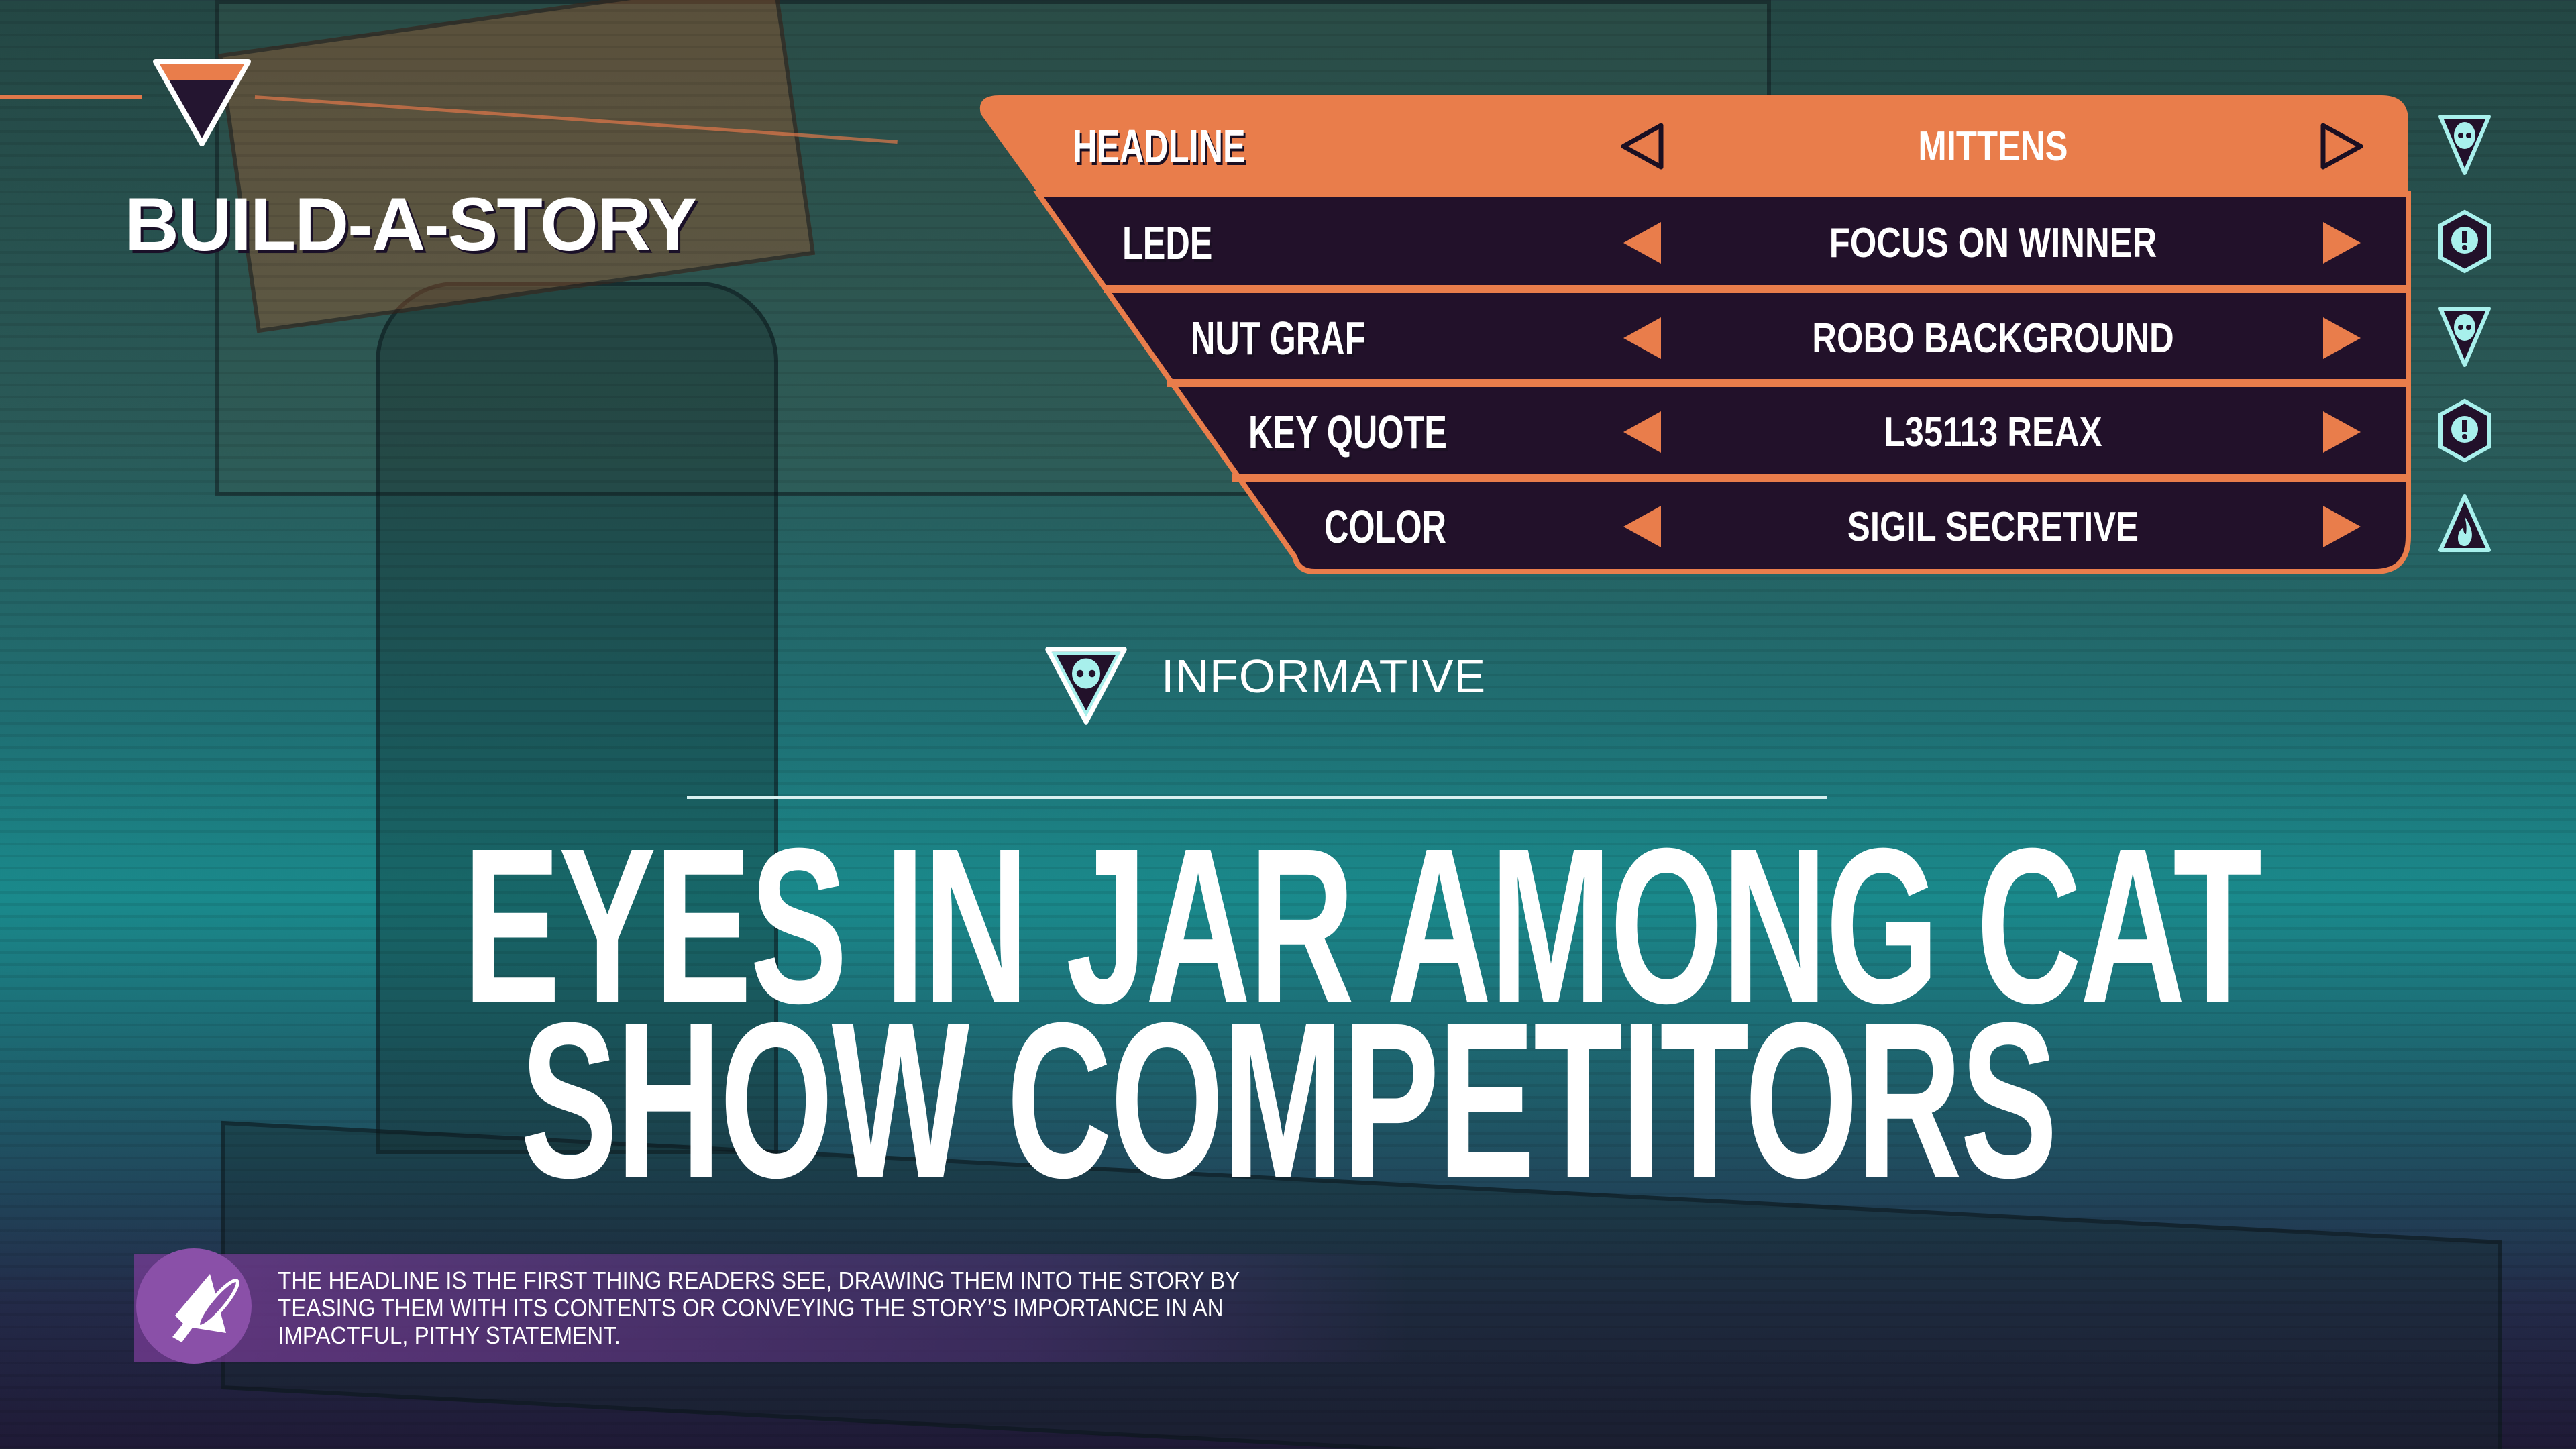  Describe the element at coordinates (1324, 676) in the screenshot. I see `tone-label: INFORMATIVE` at that location.